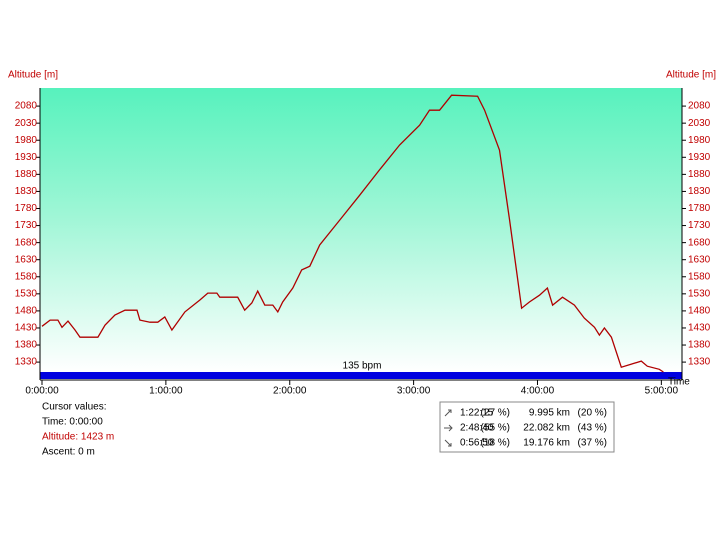  What do you see at coordinates (495, 428) in the screenshot?
I see `stats-text: (55 %)` at bounding box center [495, 428].